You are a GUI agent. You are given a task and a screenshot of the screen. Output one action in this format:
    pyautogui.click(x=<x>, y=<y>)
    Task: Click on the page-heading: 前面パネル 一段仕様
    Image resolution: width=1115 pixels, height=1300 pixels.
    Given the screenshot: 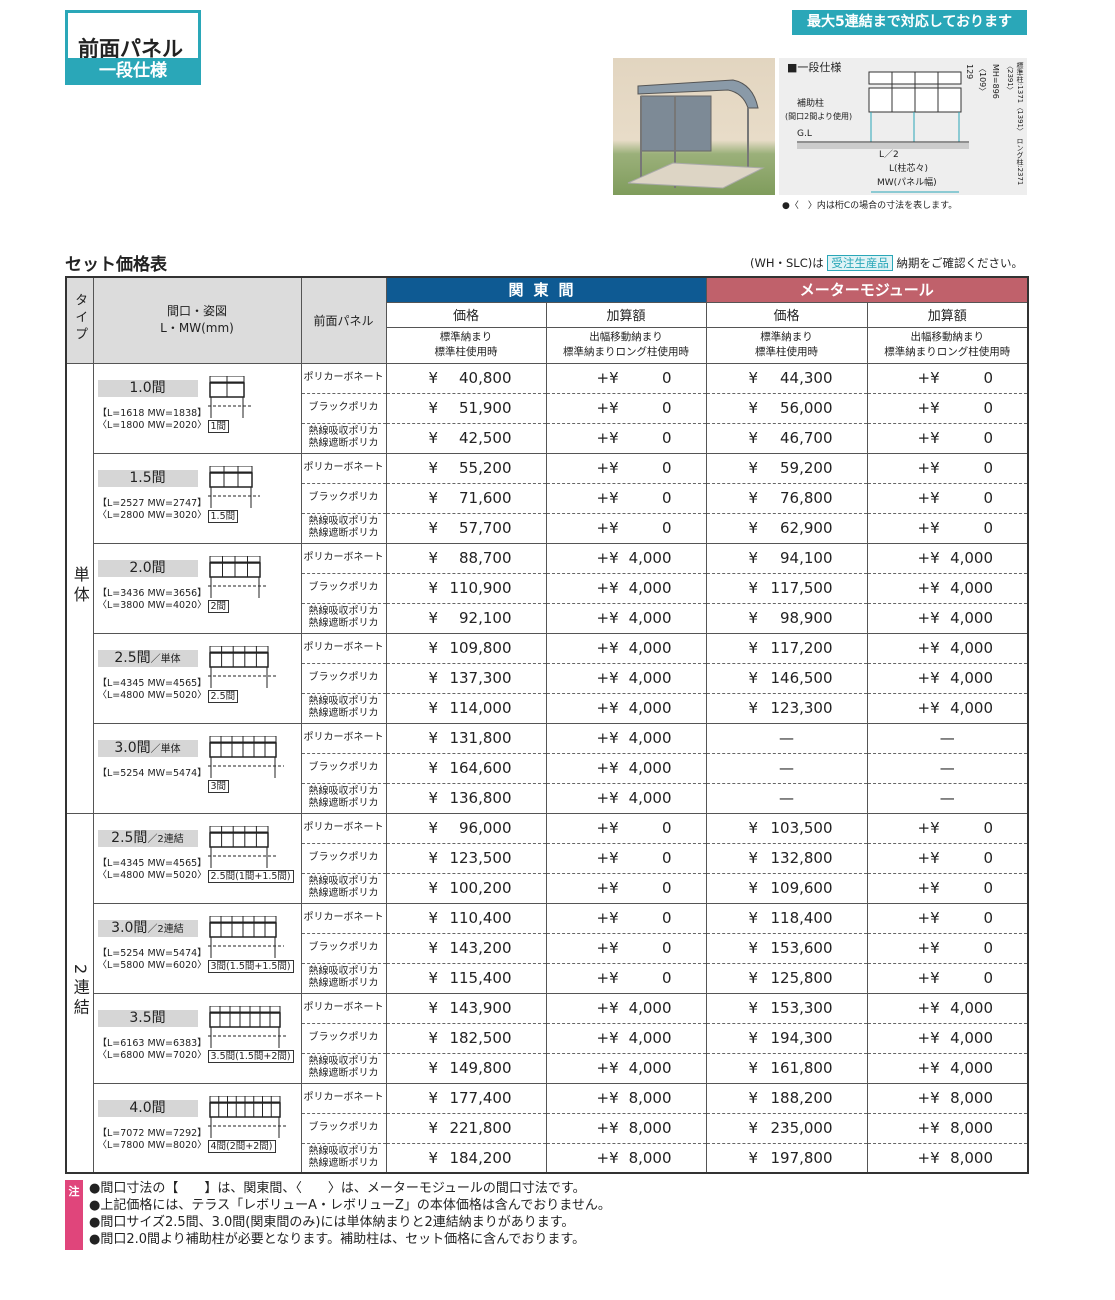 What is the action you would take?
    pyautogui.click(x=133, y=47)
    